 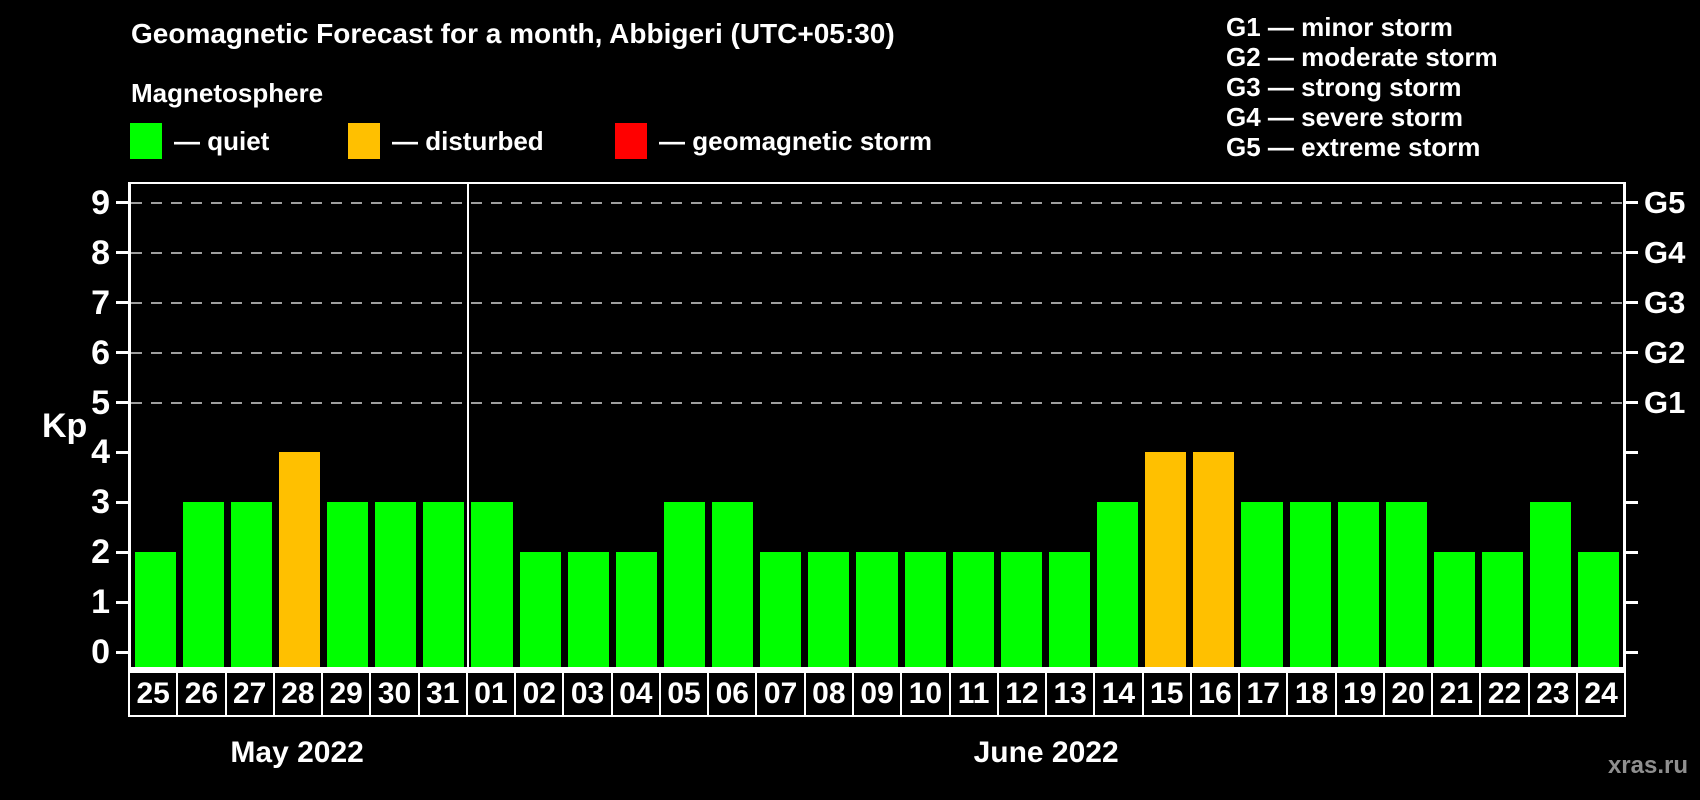 I want to click on g-scale-legend-line-g4: G4 — severe storm, so click(x=1345, y=117).